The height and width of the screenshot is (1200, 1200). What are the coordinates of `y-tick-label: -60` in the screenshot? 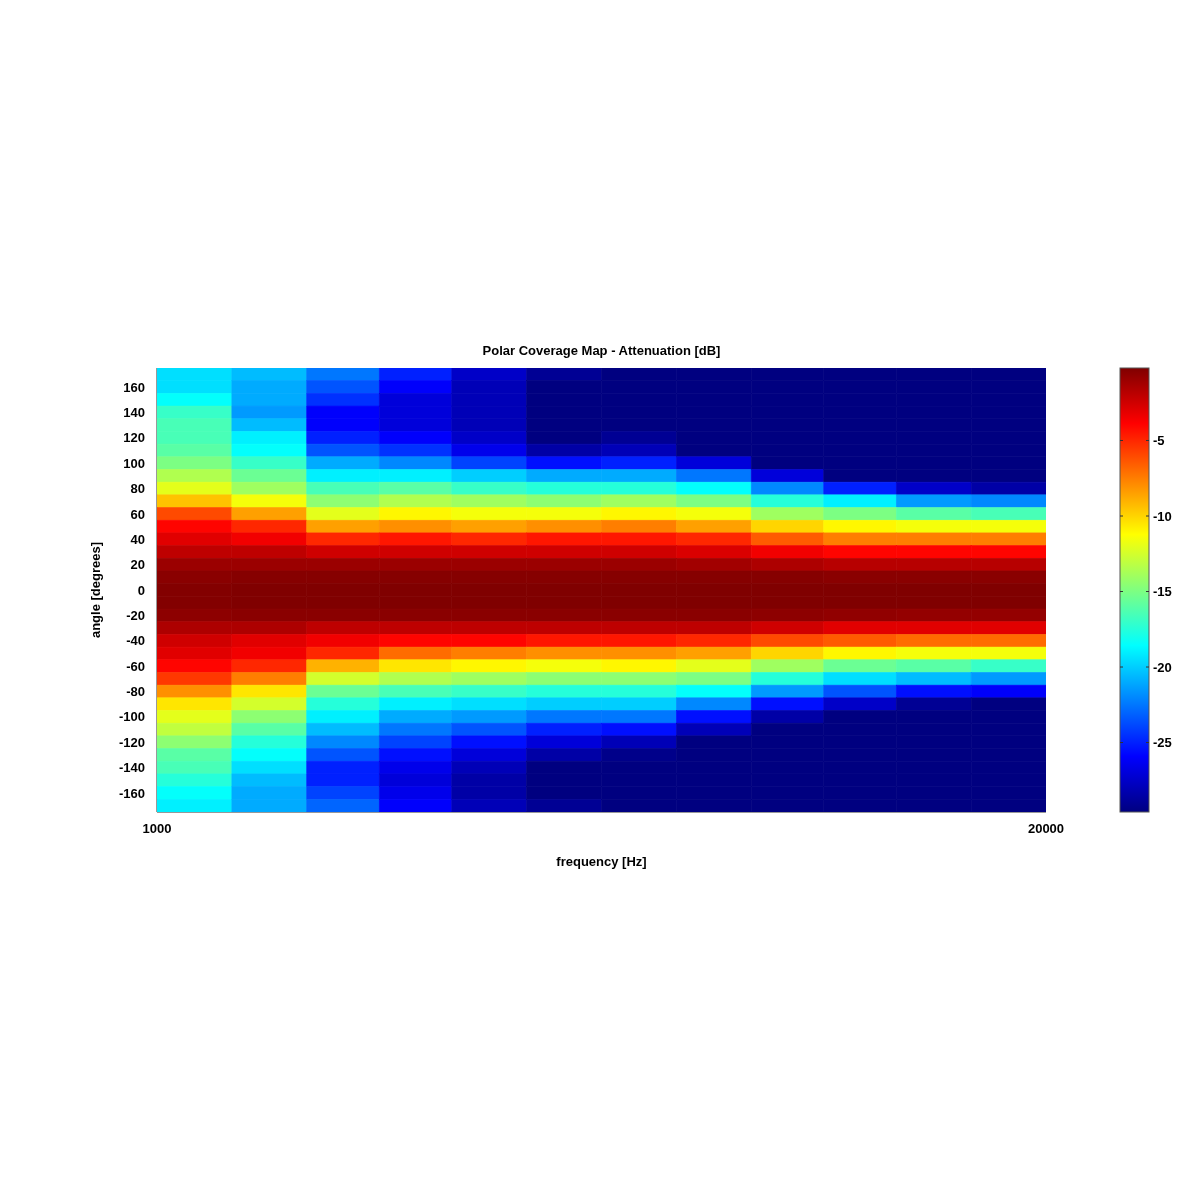 It's located at (135, 666).